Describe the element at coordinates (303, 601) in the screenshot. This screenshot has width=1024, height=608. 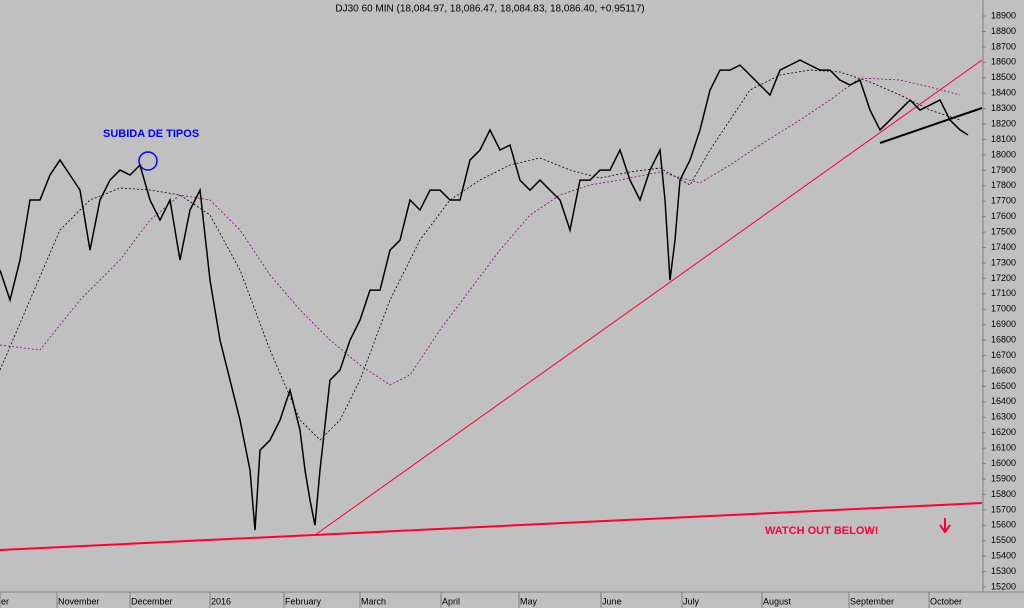
I see `x-tick-label: February` at that location.